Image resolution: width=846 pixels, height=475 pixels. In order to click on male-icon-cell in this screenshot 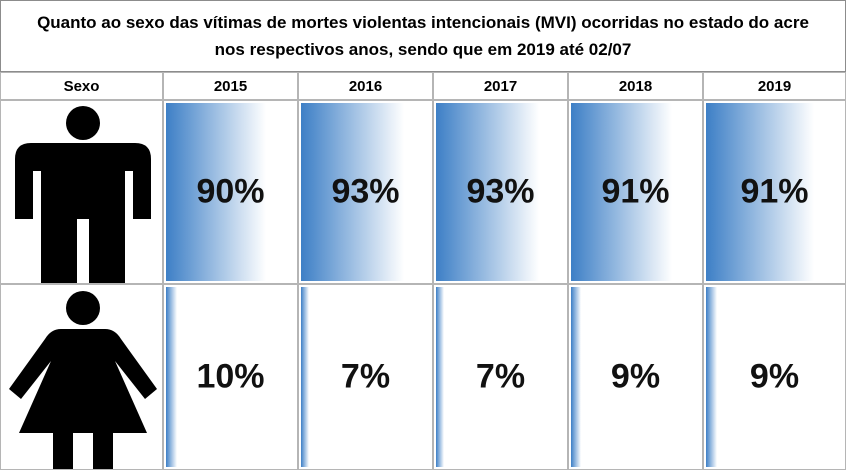, I will do `click(81, 192)`.